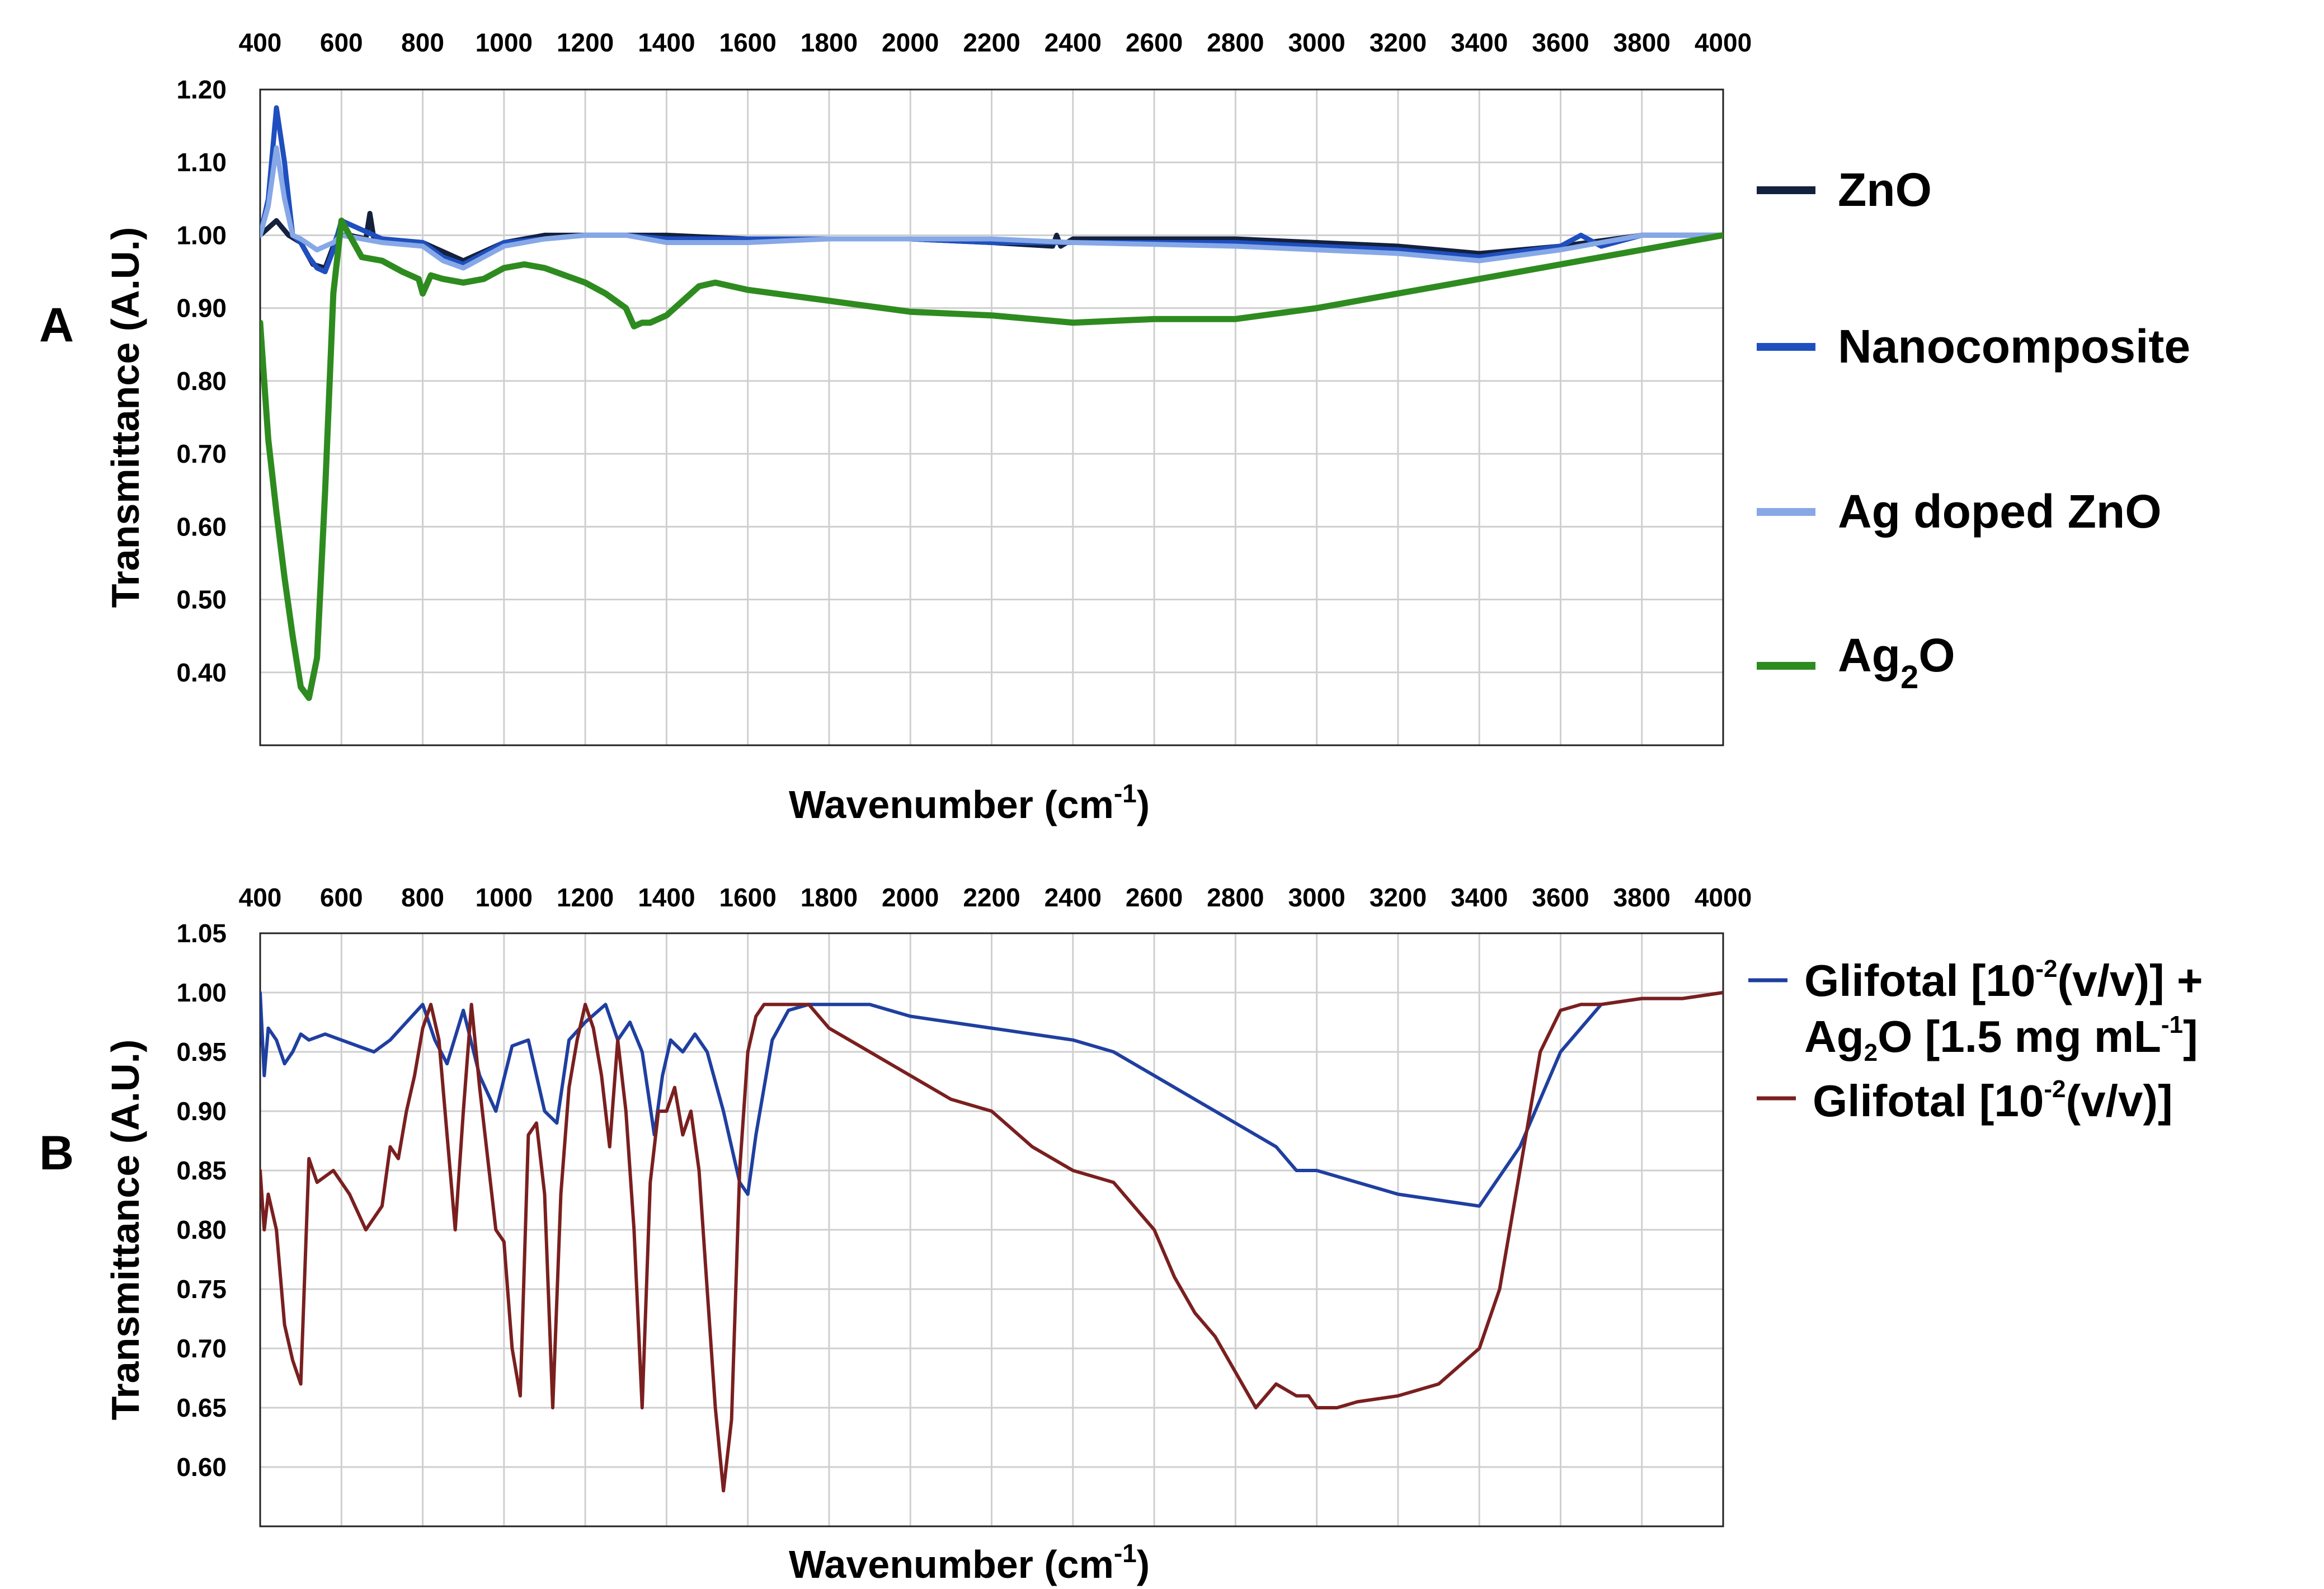  Describe the element at coordinates (201, 1171) in the screenshot. I see `y-tick-label: 0.85` at that location.